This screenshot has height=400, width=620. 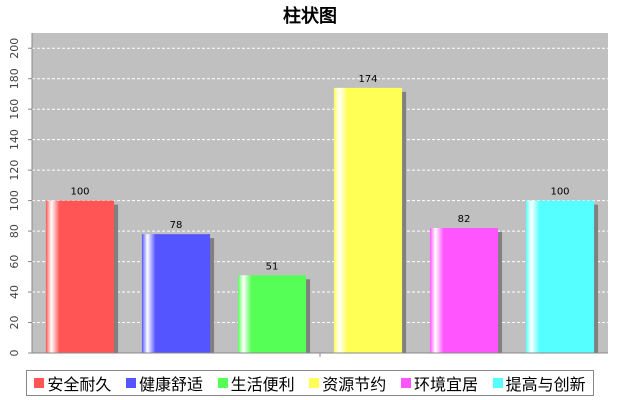 What do you see at coordinates (354, 384) in the screenshot?
I see `legend-label: 资源节约` at bounding box center [354, 384].